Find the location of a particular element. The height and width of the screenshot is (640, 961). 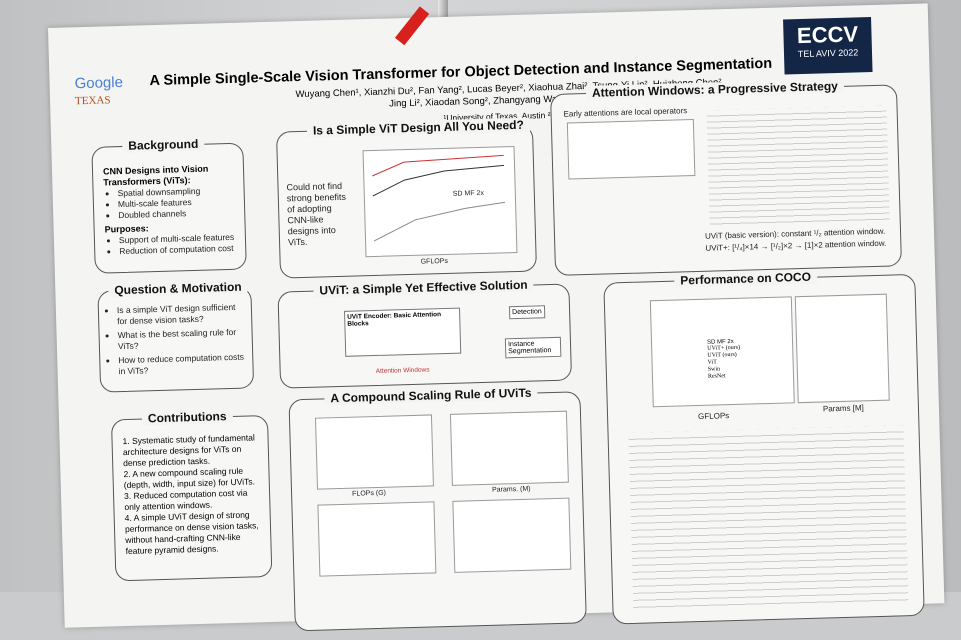

text: ResNet is located at coordinates (716, 376).